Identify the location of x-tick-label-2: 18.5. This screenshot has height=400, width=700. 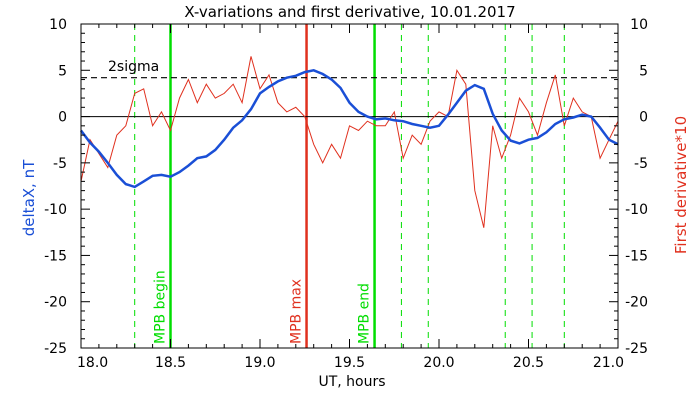
(170, 363).